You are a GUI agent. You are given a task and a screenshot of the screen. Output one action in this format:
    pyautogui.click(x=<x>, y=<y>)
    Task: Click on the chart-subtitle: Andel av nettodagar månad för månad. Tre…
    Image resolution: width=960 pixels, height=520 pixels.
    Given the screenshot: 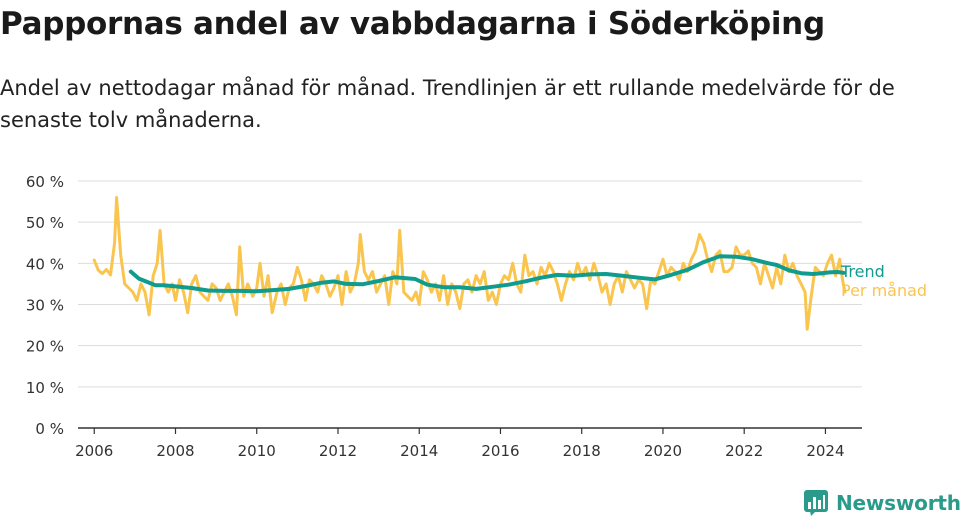 What is the action you would take?
    pyautogui.click(x=447, y=104)
    